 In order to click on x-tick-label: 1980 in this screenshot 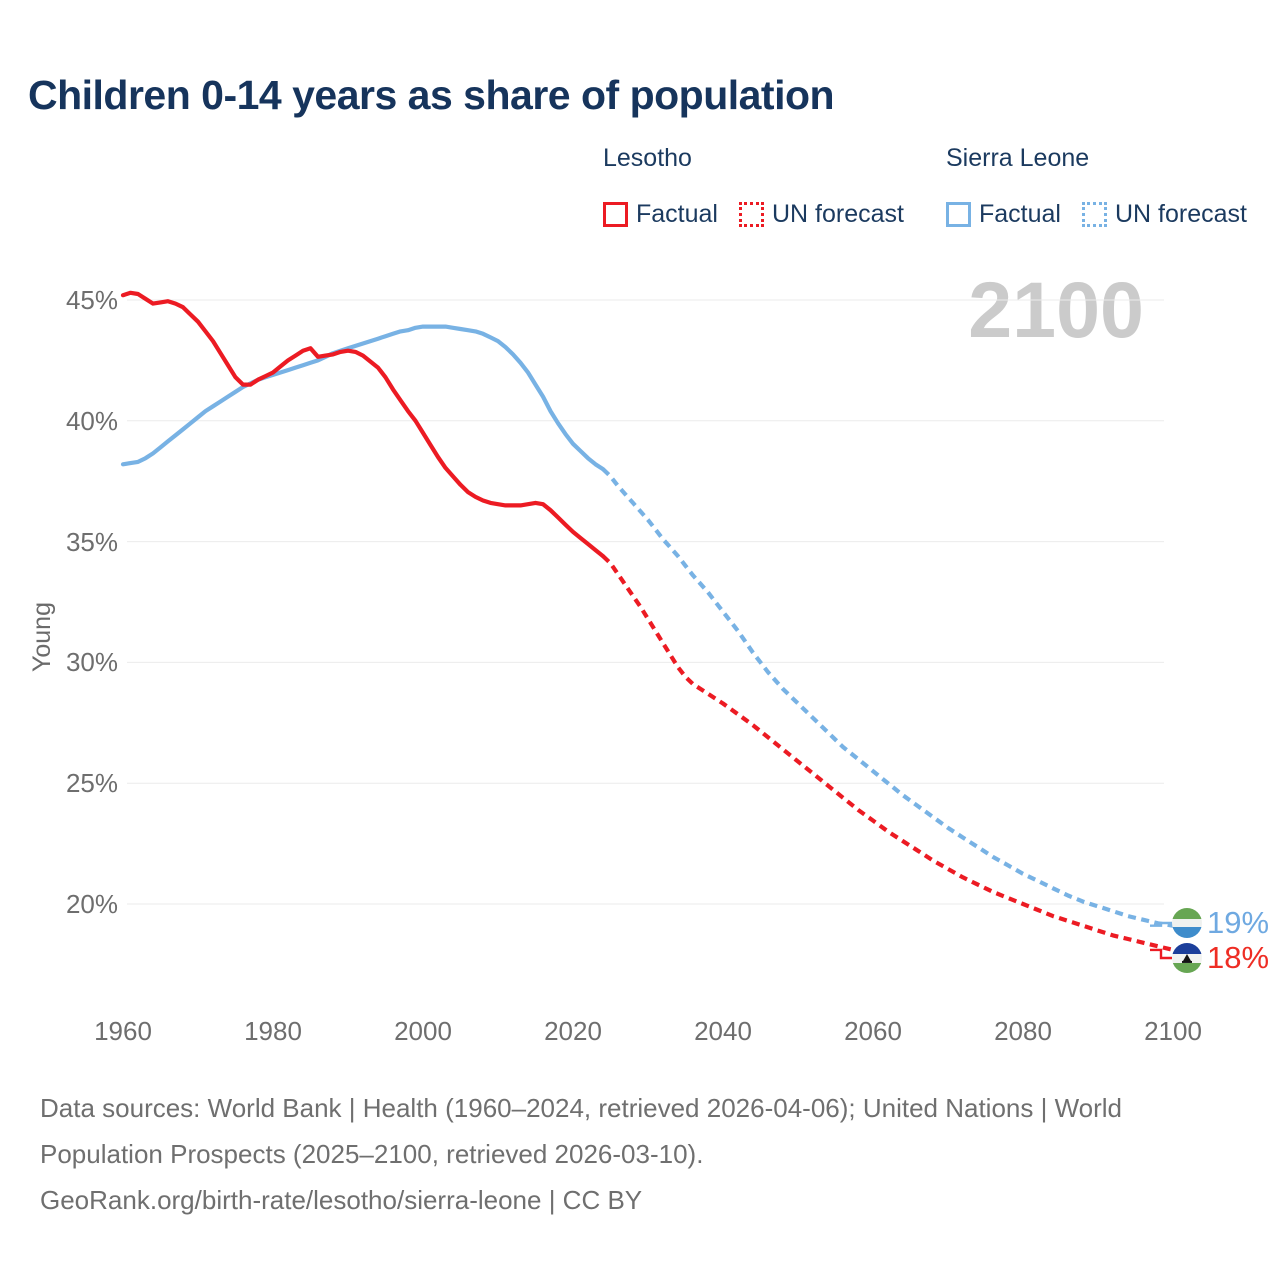, I will do `click(273, 1031)`.